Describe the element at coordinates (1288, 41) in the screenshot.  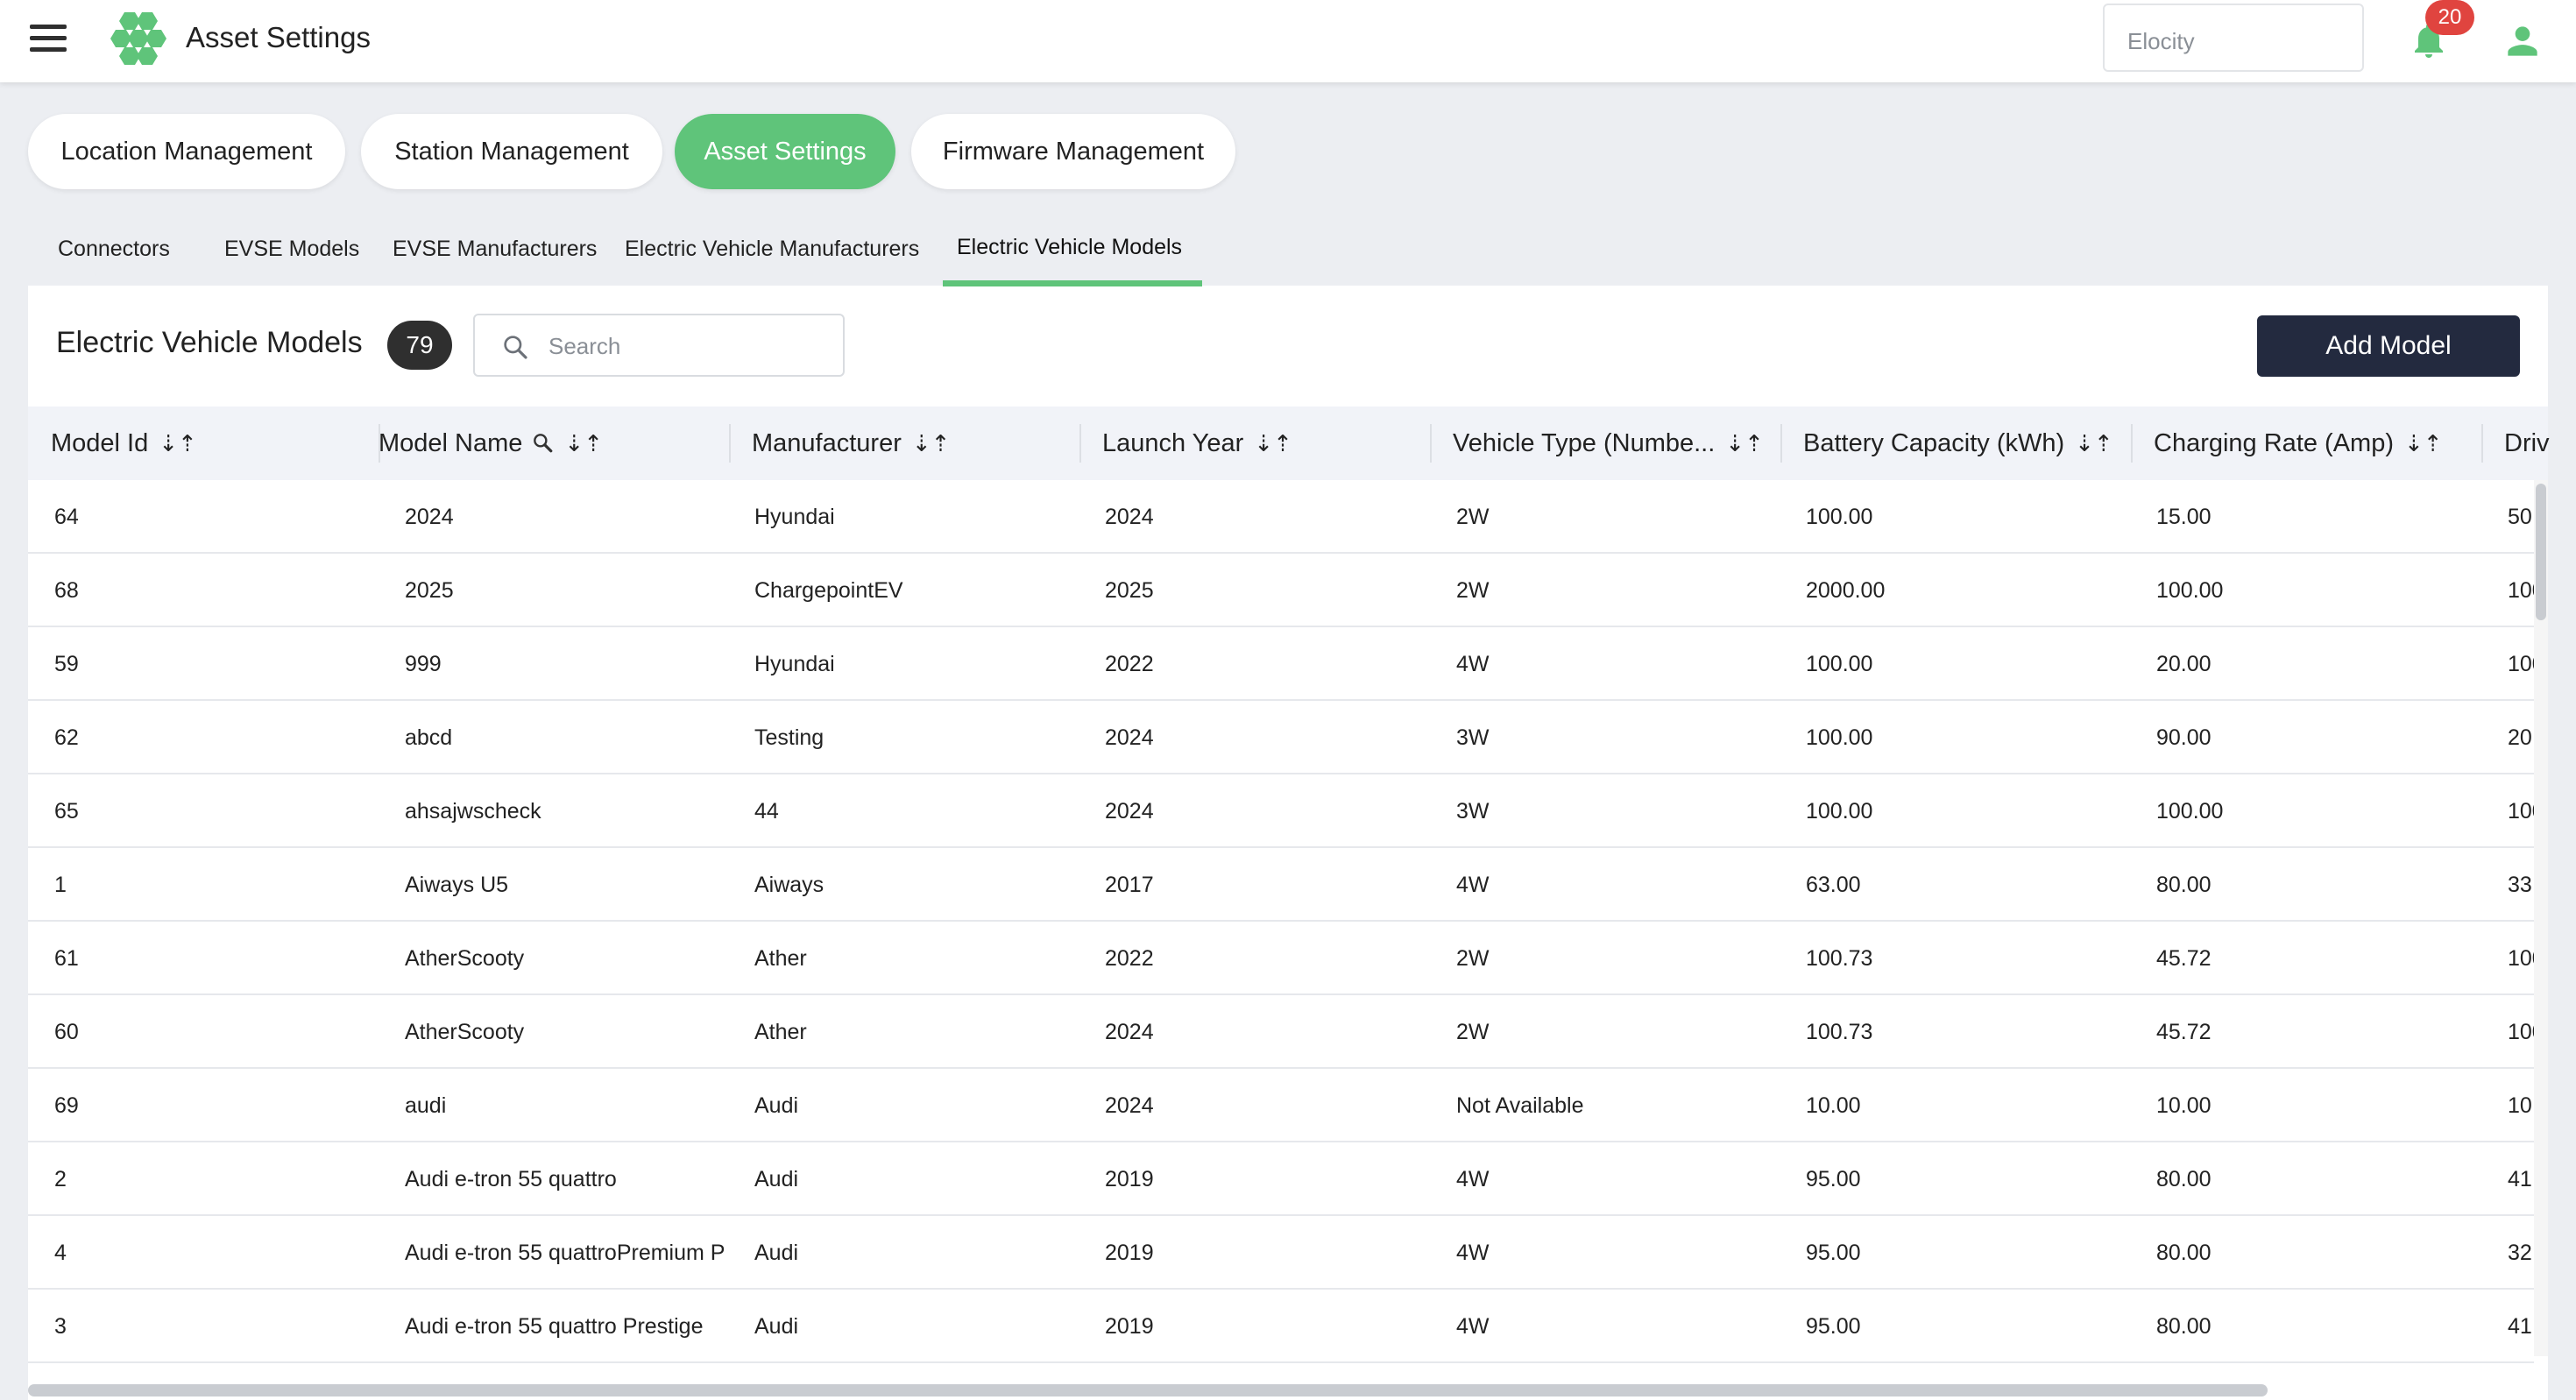
I see `top-bar` at that location.